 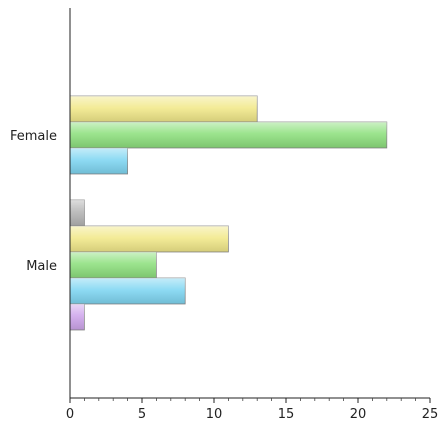 What do you see at coordinates (286, 414) in the screenshot?
I see `x-tick-label: 15` at bounding box center [286, 414].